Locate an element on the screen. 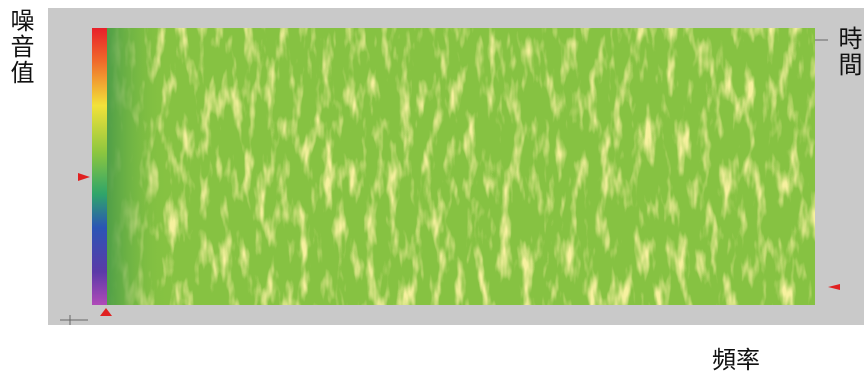  spectrogram-edge is located at coordinates (137, 166).